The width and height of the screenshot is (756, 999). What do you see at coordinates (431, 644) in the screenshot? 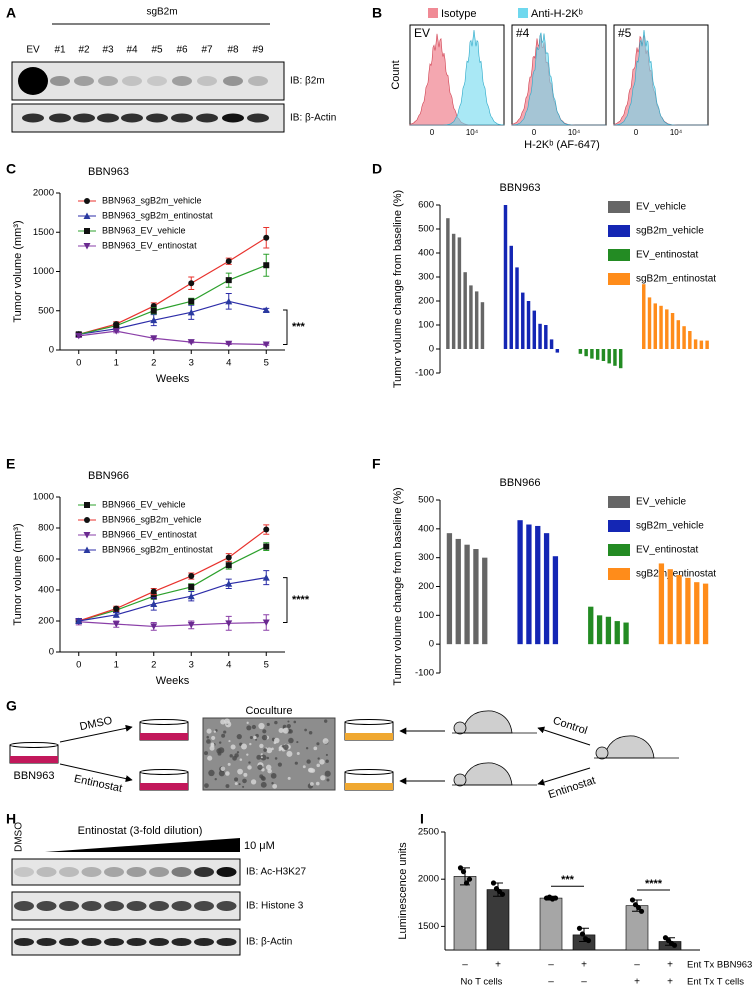
I see `y-tick-label: 0` at bounding box center [431, 644].